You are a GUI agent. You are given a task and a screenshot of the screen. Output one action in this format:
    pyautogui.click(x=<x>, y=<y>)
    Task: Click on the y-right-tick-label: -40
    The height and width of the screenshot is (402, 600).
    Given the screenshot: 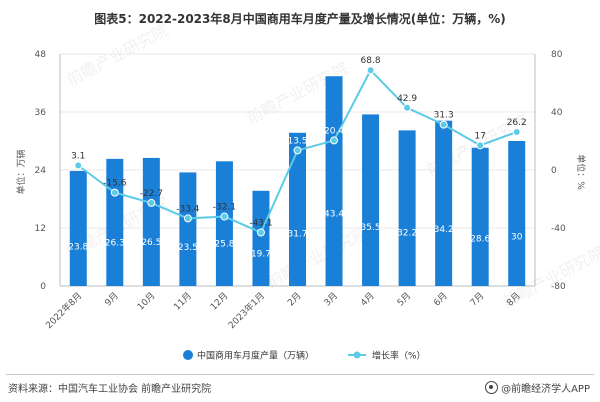 What is the action you would take?
    pyautogui.click(x=558, y=229)
    